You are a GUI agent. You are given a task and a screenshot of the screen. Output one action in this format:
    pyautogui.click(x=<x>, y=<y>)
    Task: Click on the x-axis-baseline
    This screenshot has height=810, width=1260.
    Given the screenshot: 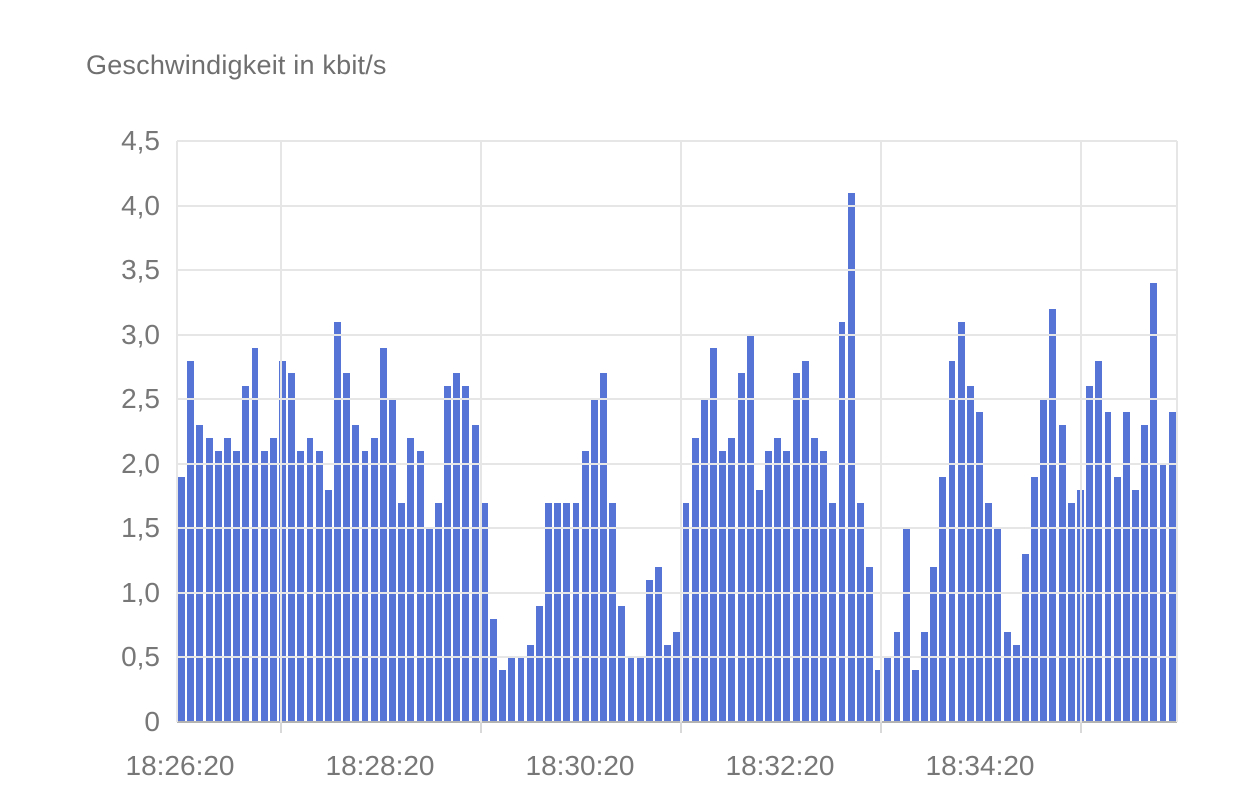 What is the action you would take?
    pyautogui.click(x=677, y=722)
    